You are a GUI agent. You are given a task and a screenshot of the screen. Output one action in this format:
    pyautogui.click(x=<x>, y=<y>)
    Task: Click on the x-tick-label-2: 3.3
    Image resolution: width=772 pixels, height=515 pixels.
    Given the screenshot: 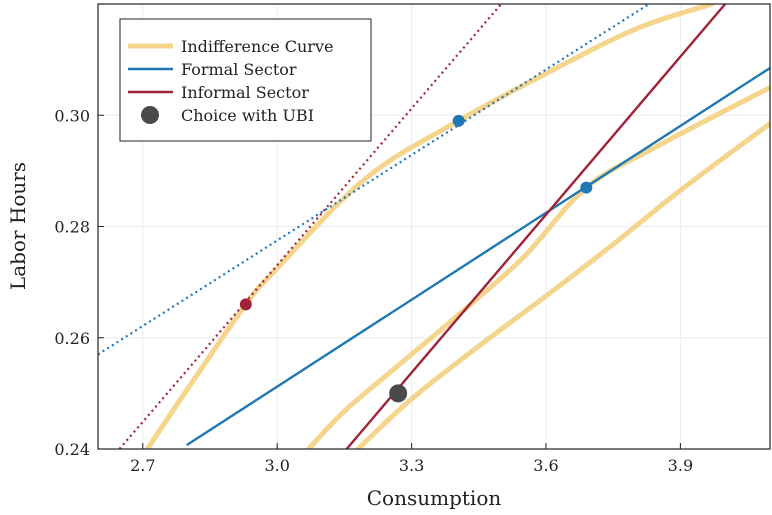 What is the action you would take?
    pyautogui.click(x=411, y=465)
    